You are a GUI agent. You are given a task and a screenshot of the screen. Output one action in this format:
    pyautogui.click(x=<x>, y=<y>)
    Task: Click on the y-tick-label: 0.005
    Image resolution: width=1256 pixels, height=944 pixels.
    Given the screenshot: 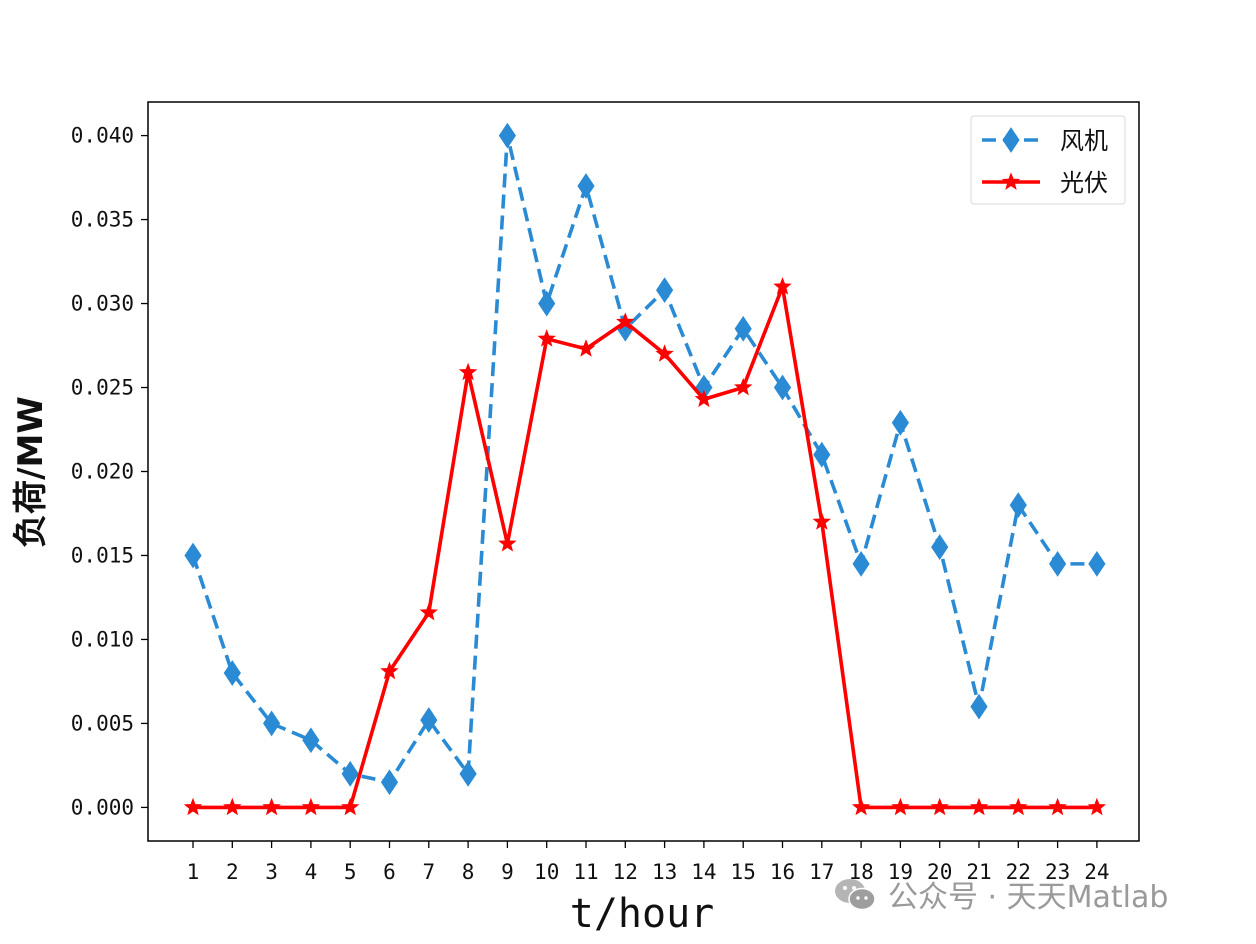 What is the action you would take?
    pyautogui.click(x=102, y=723)
    